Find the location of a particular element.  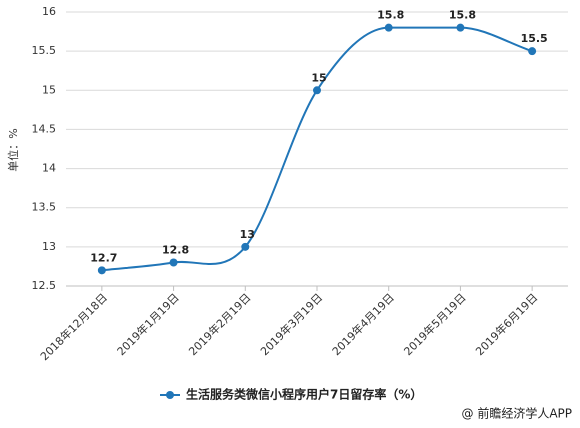

y-tick-label: 15.5 is located at coordinates (44, 50).